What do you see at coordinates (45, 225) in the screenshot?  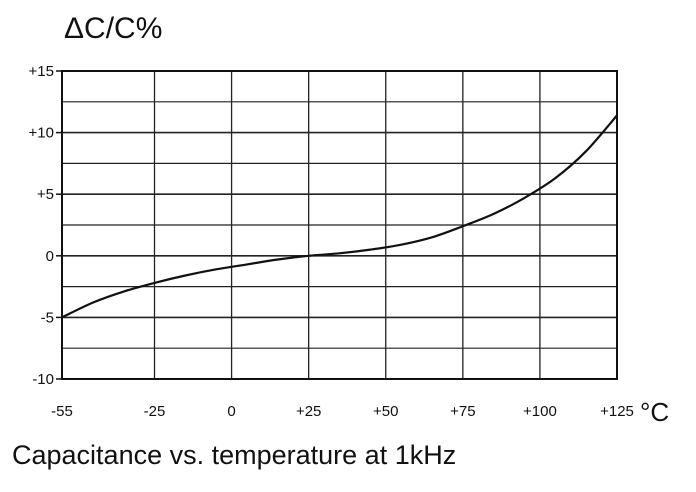 I see `y-ticks: -10 -5 0 +5 +10 +15` at bounding box center [45, 225].